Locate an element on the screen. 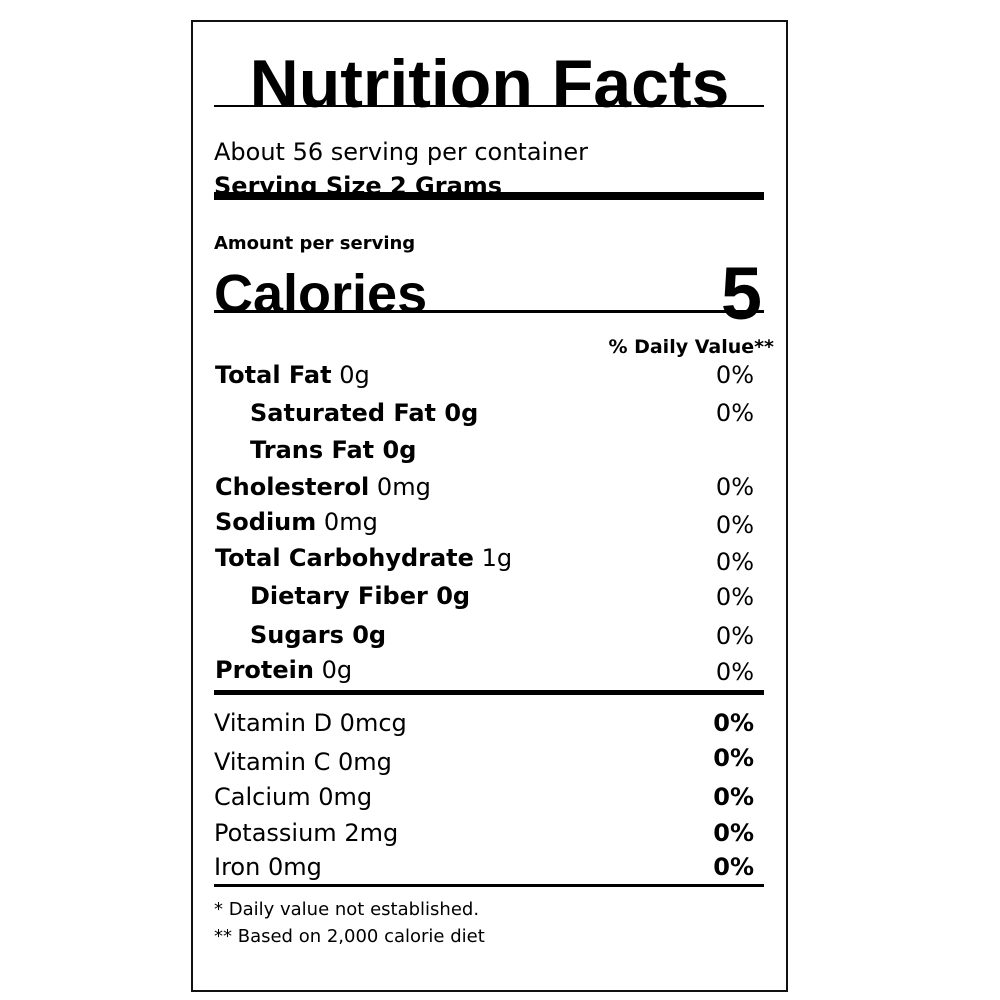  dv-total-fat: 0% is located at coordinates (734, 375).